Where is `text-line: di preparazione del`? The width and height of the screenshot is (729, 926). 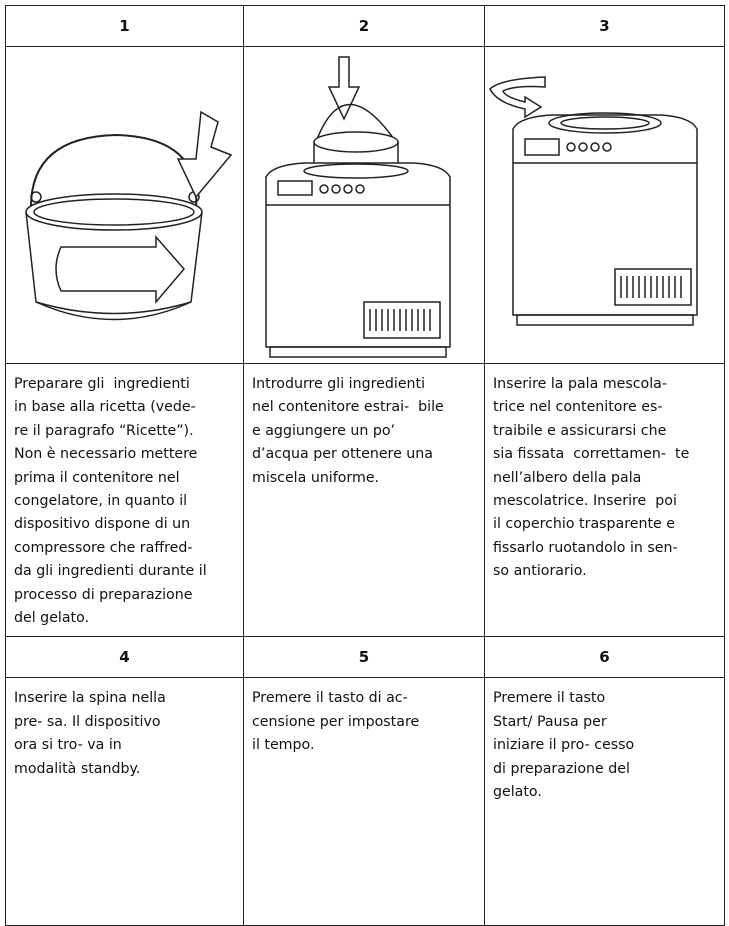
text-line: di preparazione del is located at coordinates (561, 768).